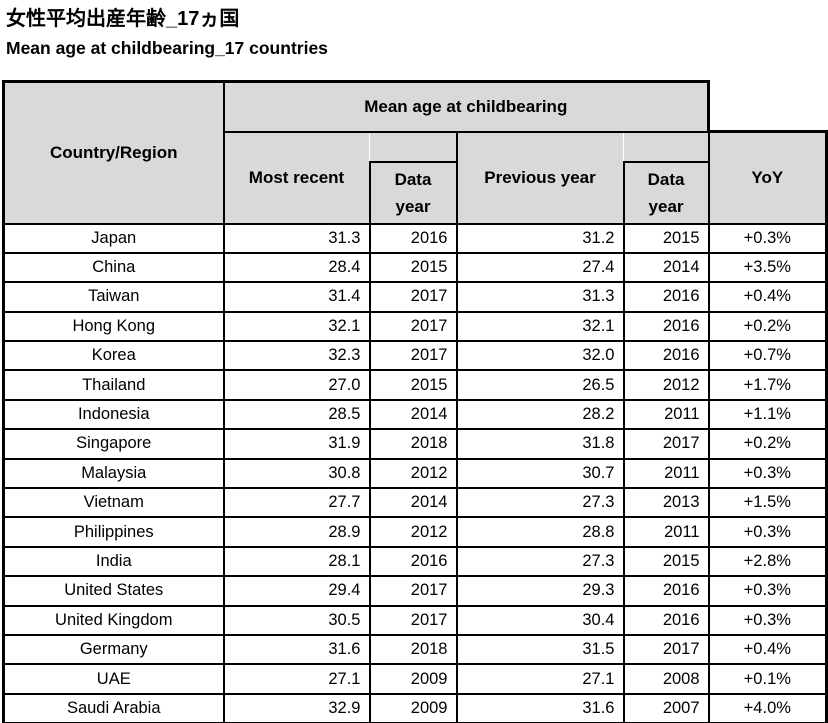 The height and width of the screenshot is (723, 828). Describe the element at coordinates (767, 385) in the screenshot. I see `yoy-cell: +1.7%` at that location.